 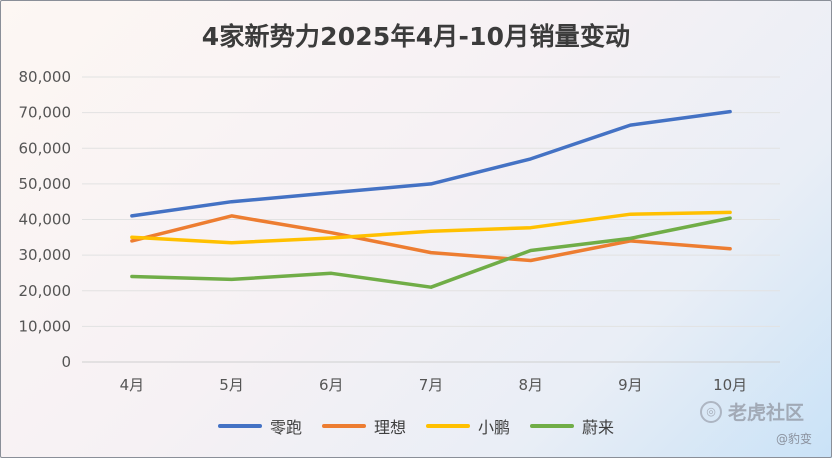 What do you see at coordinates (66, 362) in the screenshot?
I see `y-tick-label: 0` at bounding box center [66, 362].